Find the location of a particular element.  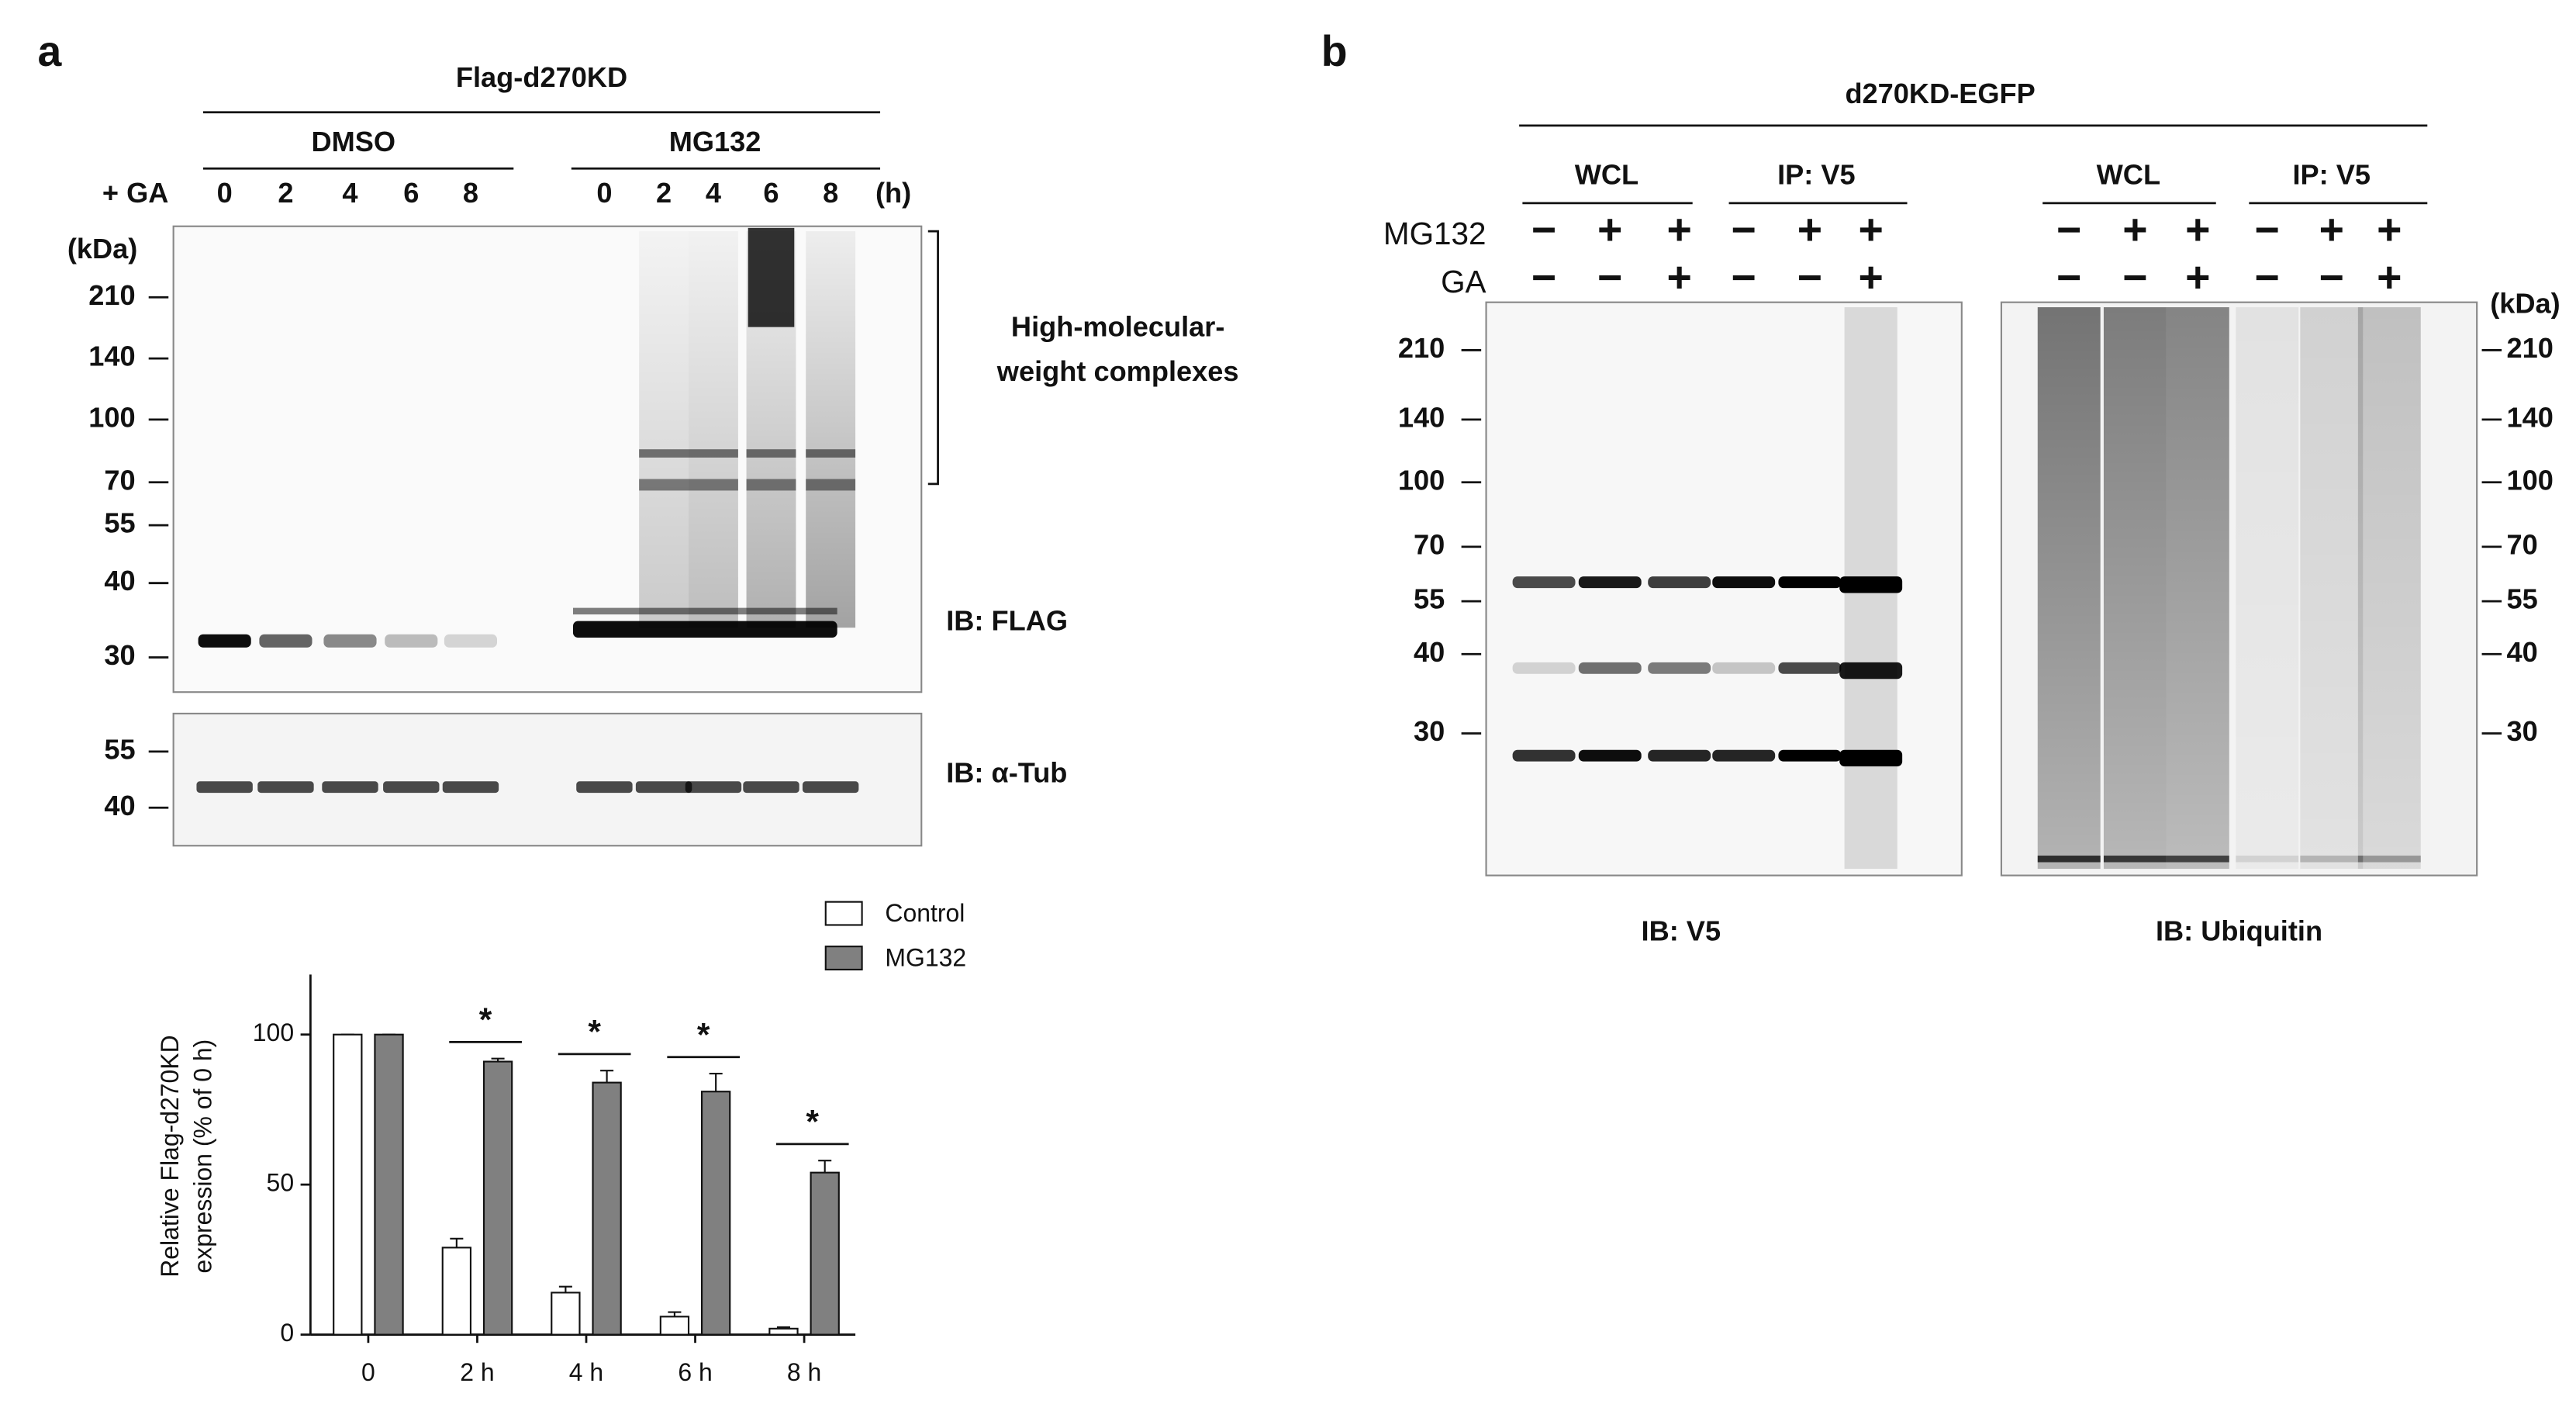

marker-label: 30 is located at coordinates (1430, 731).